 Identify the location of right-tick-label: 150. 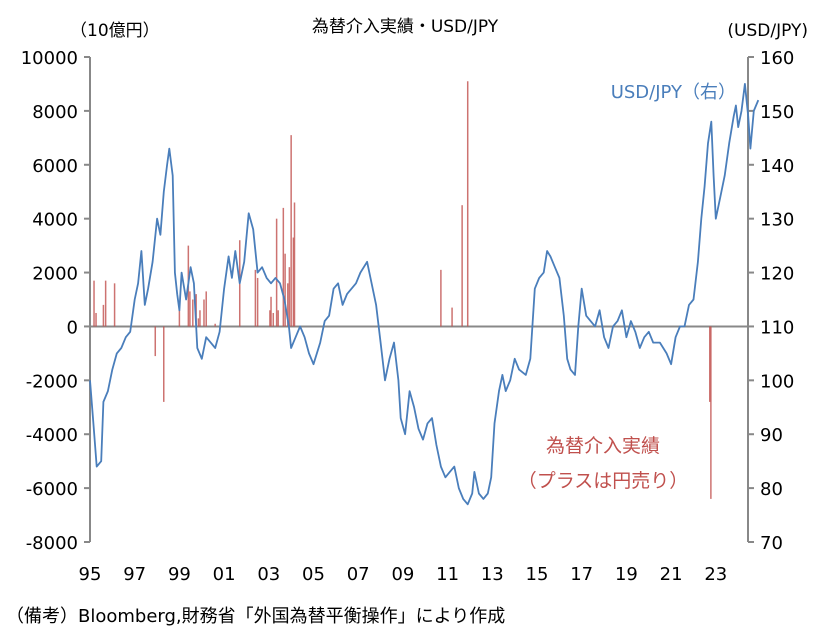
(777, 112).